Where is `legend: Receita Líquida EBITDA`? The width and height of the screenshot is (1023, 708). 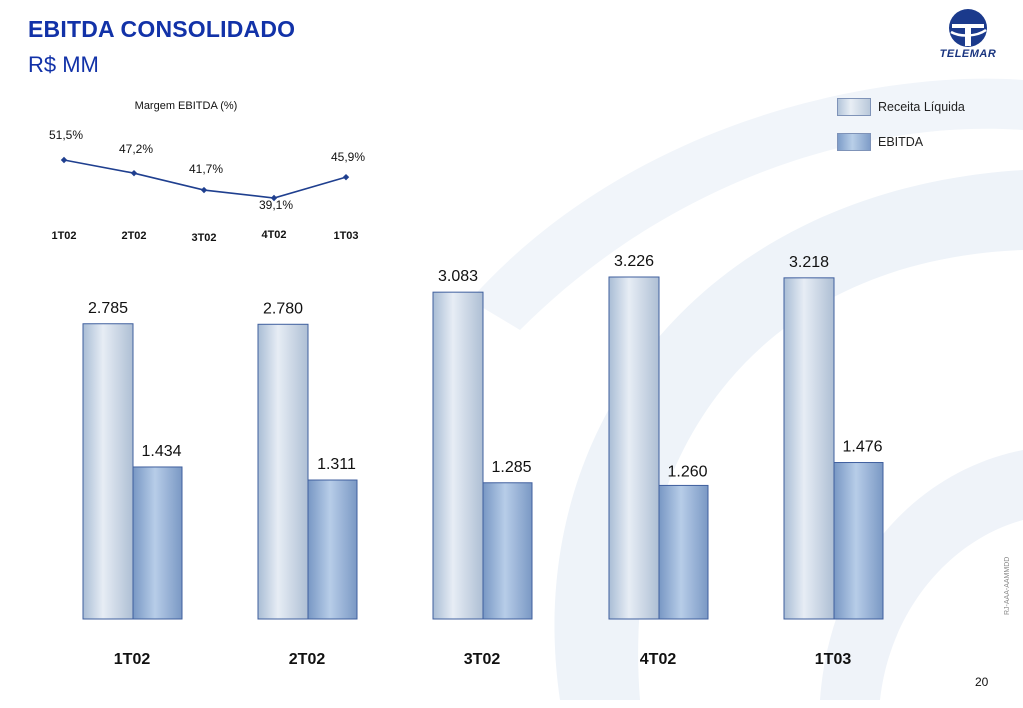
legend: Receita Líquida EBITDA is located at coordinates (901, 132).